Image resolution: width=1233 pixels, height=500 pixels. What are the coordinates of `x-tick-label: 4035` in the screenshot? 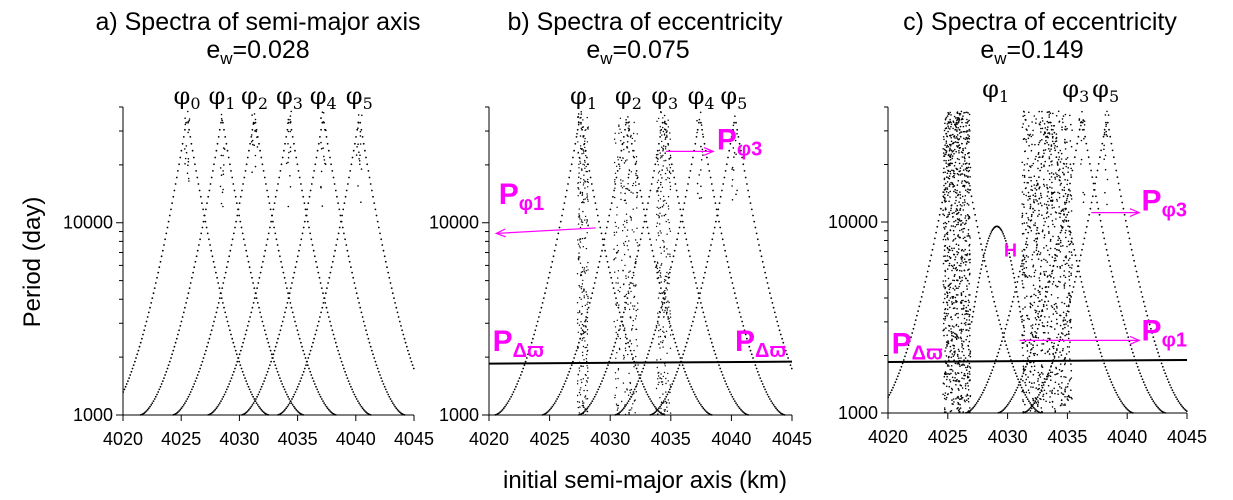 It's located at (1067, 437).